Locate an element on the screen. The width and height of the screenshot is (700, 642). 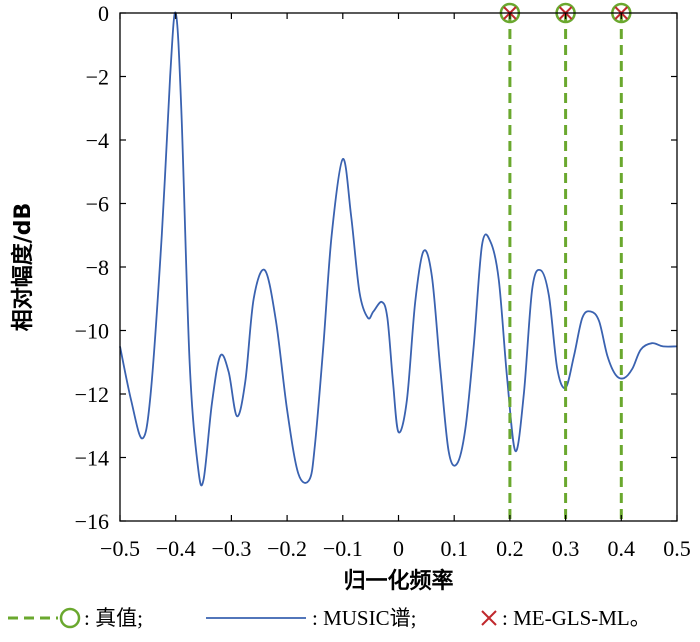
legend-music-label: : MUSIC谱; is located at coordinates (364, 618).